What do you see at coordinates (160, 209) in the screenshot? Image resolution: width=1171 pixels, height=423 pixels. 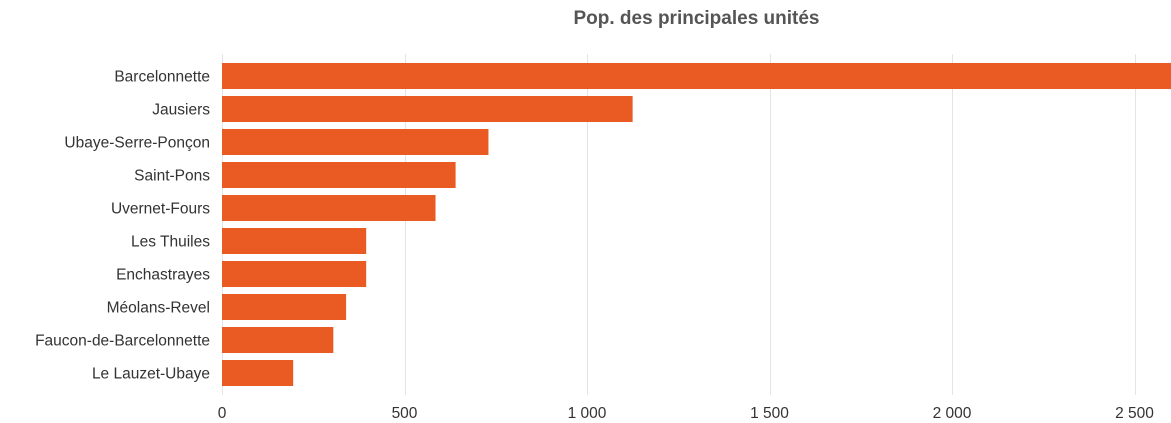 I see `category-label: Uvernet-Fours` at bounding box center [160, 209].